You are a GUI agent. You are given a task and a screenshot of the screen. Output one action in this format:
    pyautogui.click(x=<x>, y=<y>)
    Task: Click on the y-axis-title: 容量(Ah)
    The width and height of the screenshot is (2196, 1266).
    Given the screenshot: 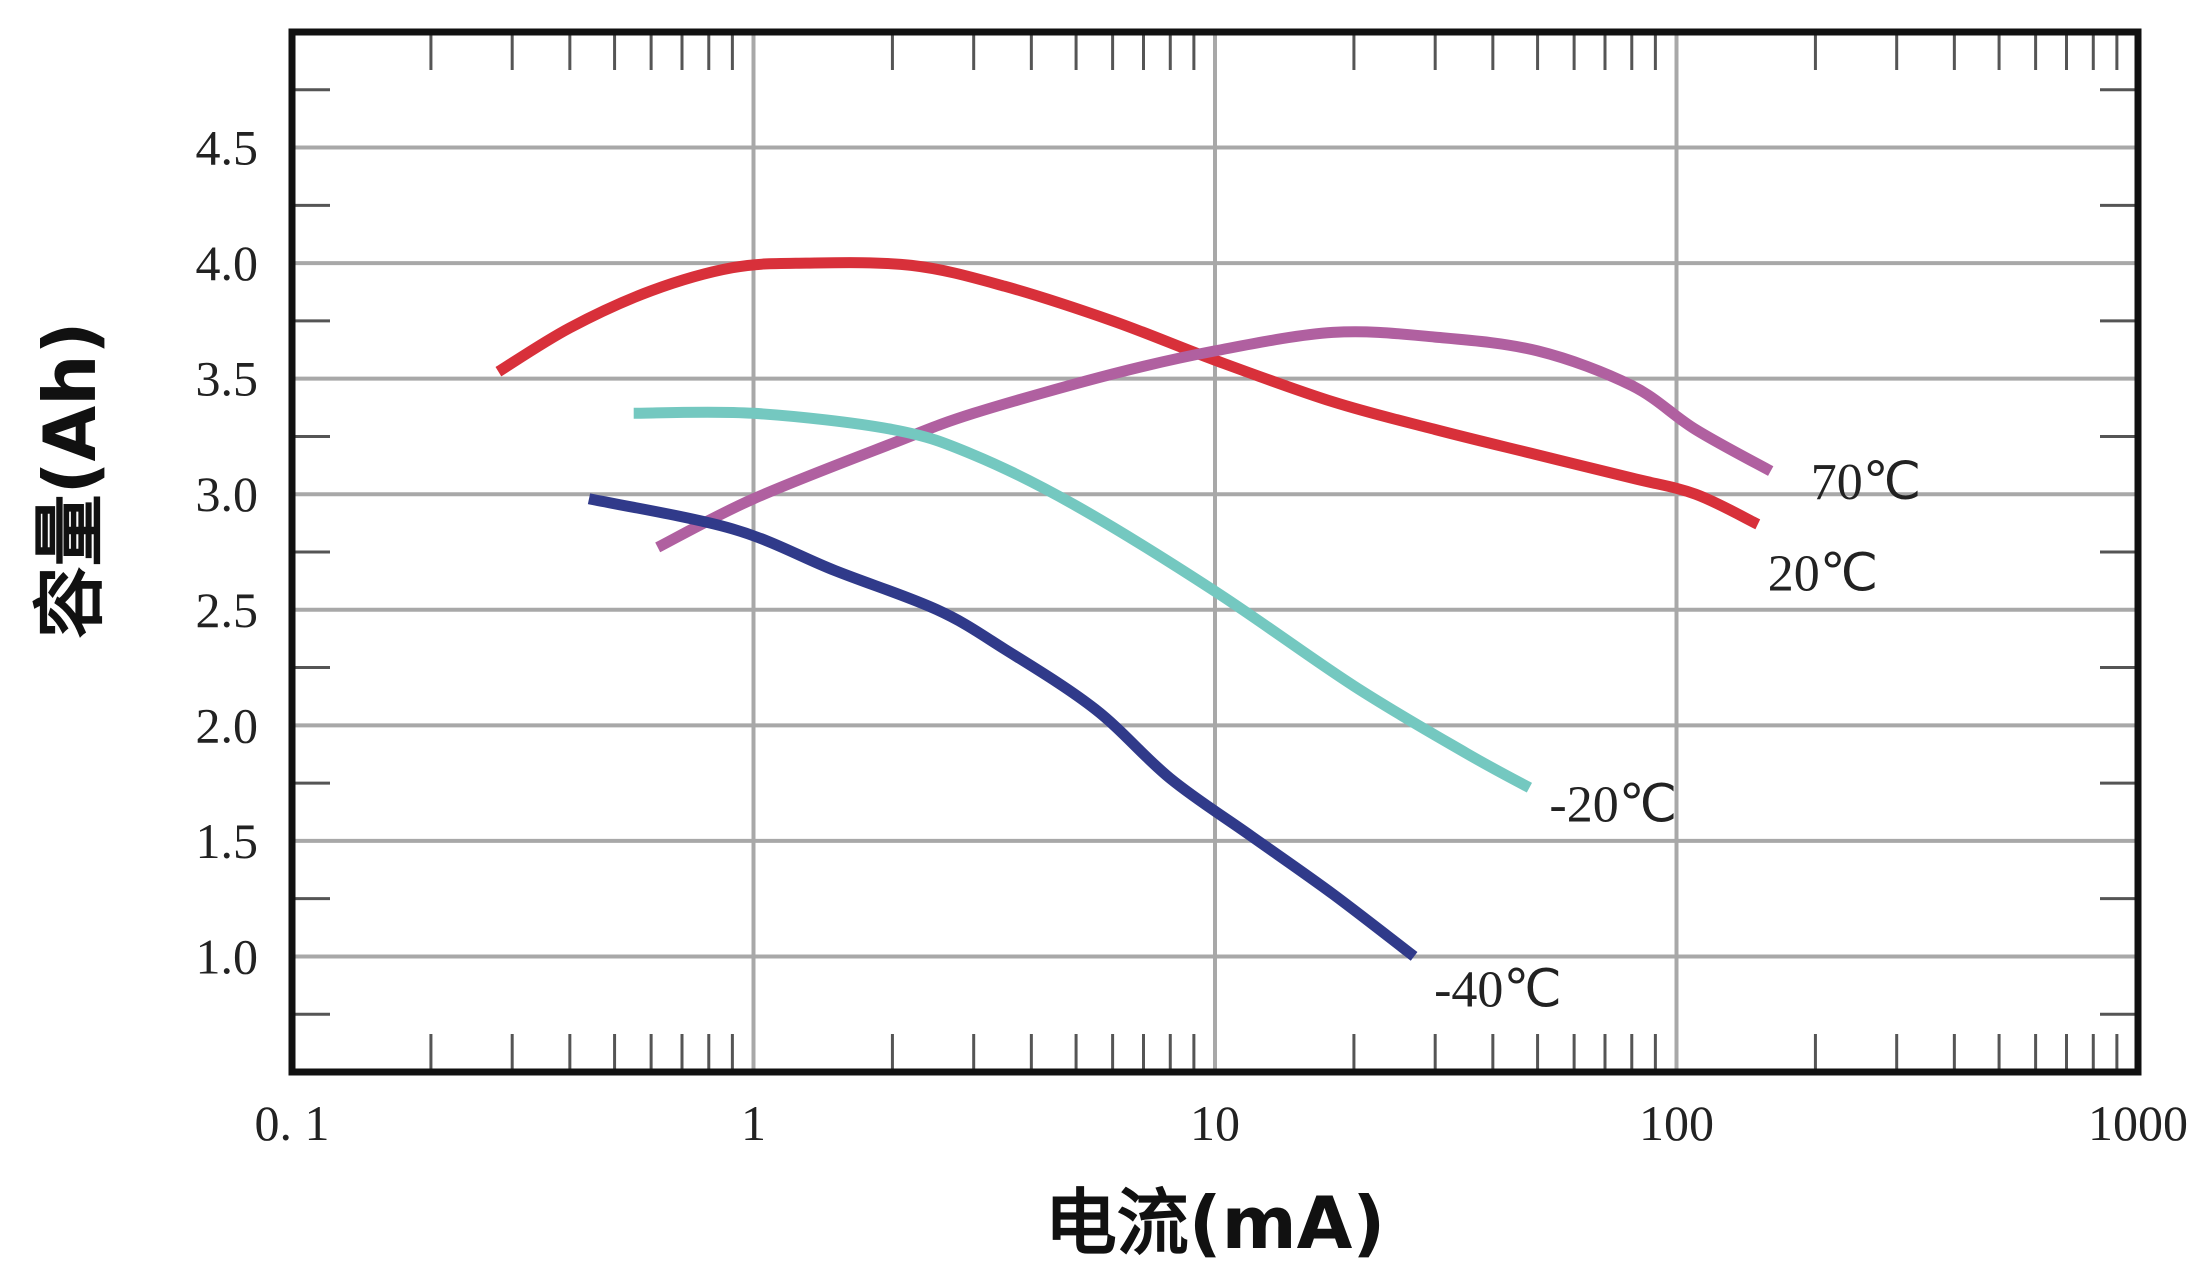 What is the action you would take?
    pyautogui.click(x=70, y=480)
    